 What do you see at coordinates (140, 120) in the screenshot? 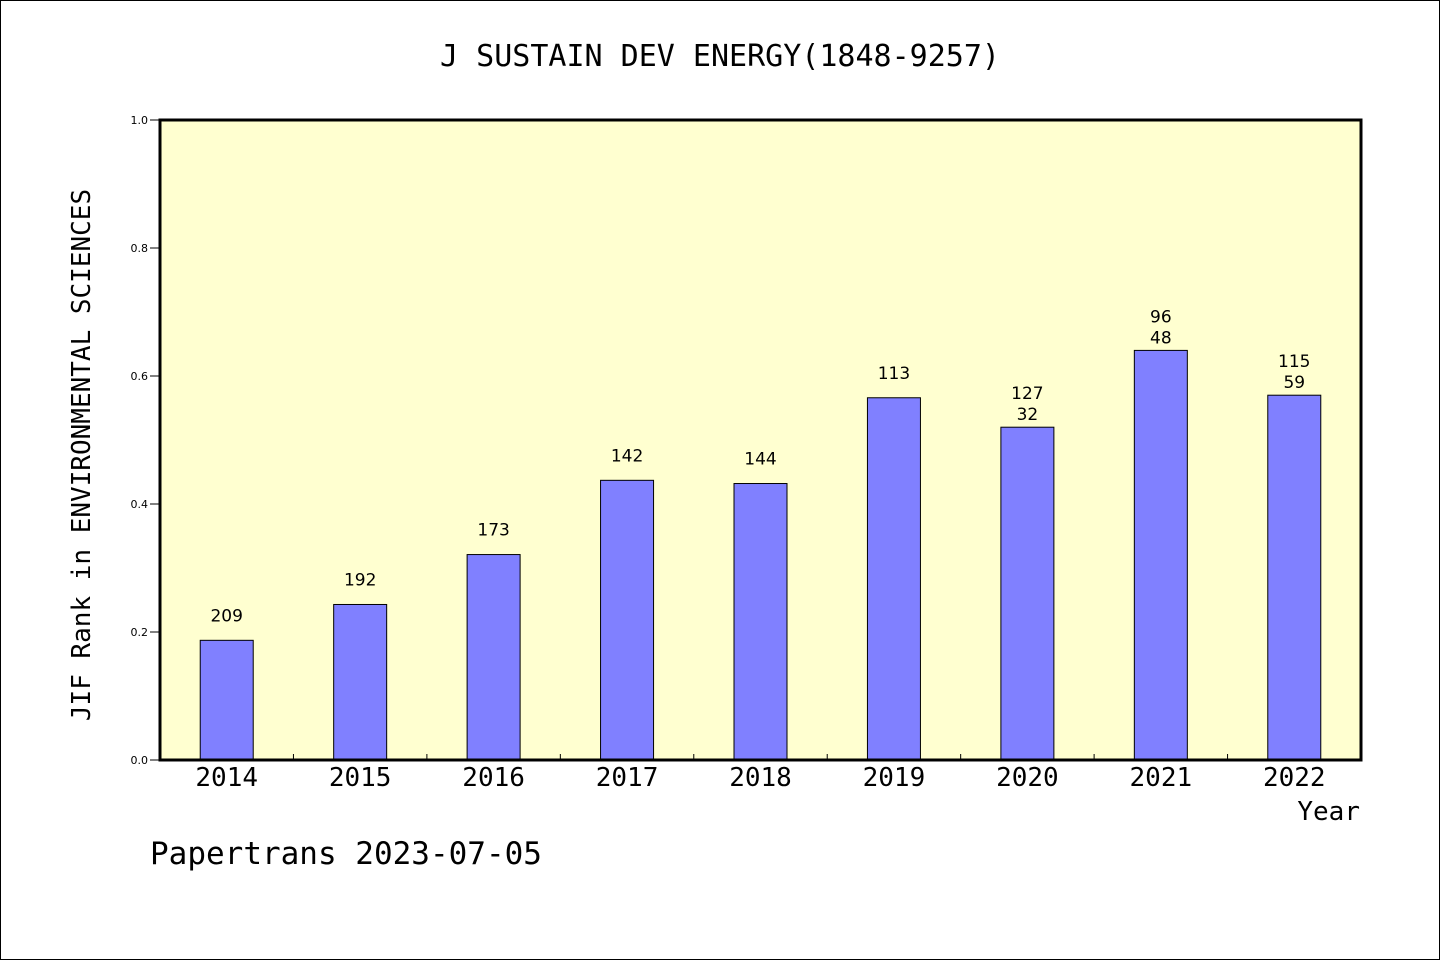
I see `y-tick-label-1.0: 1.0` at bounding box center [140, 120].